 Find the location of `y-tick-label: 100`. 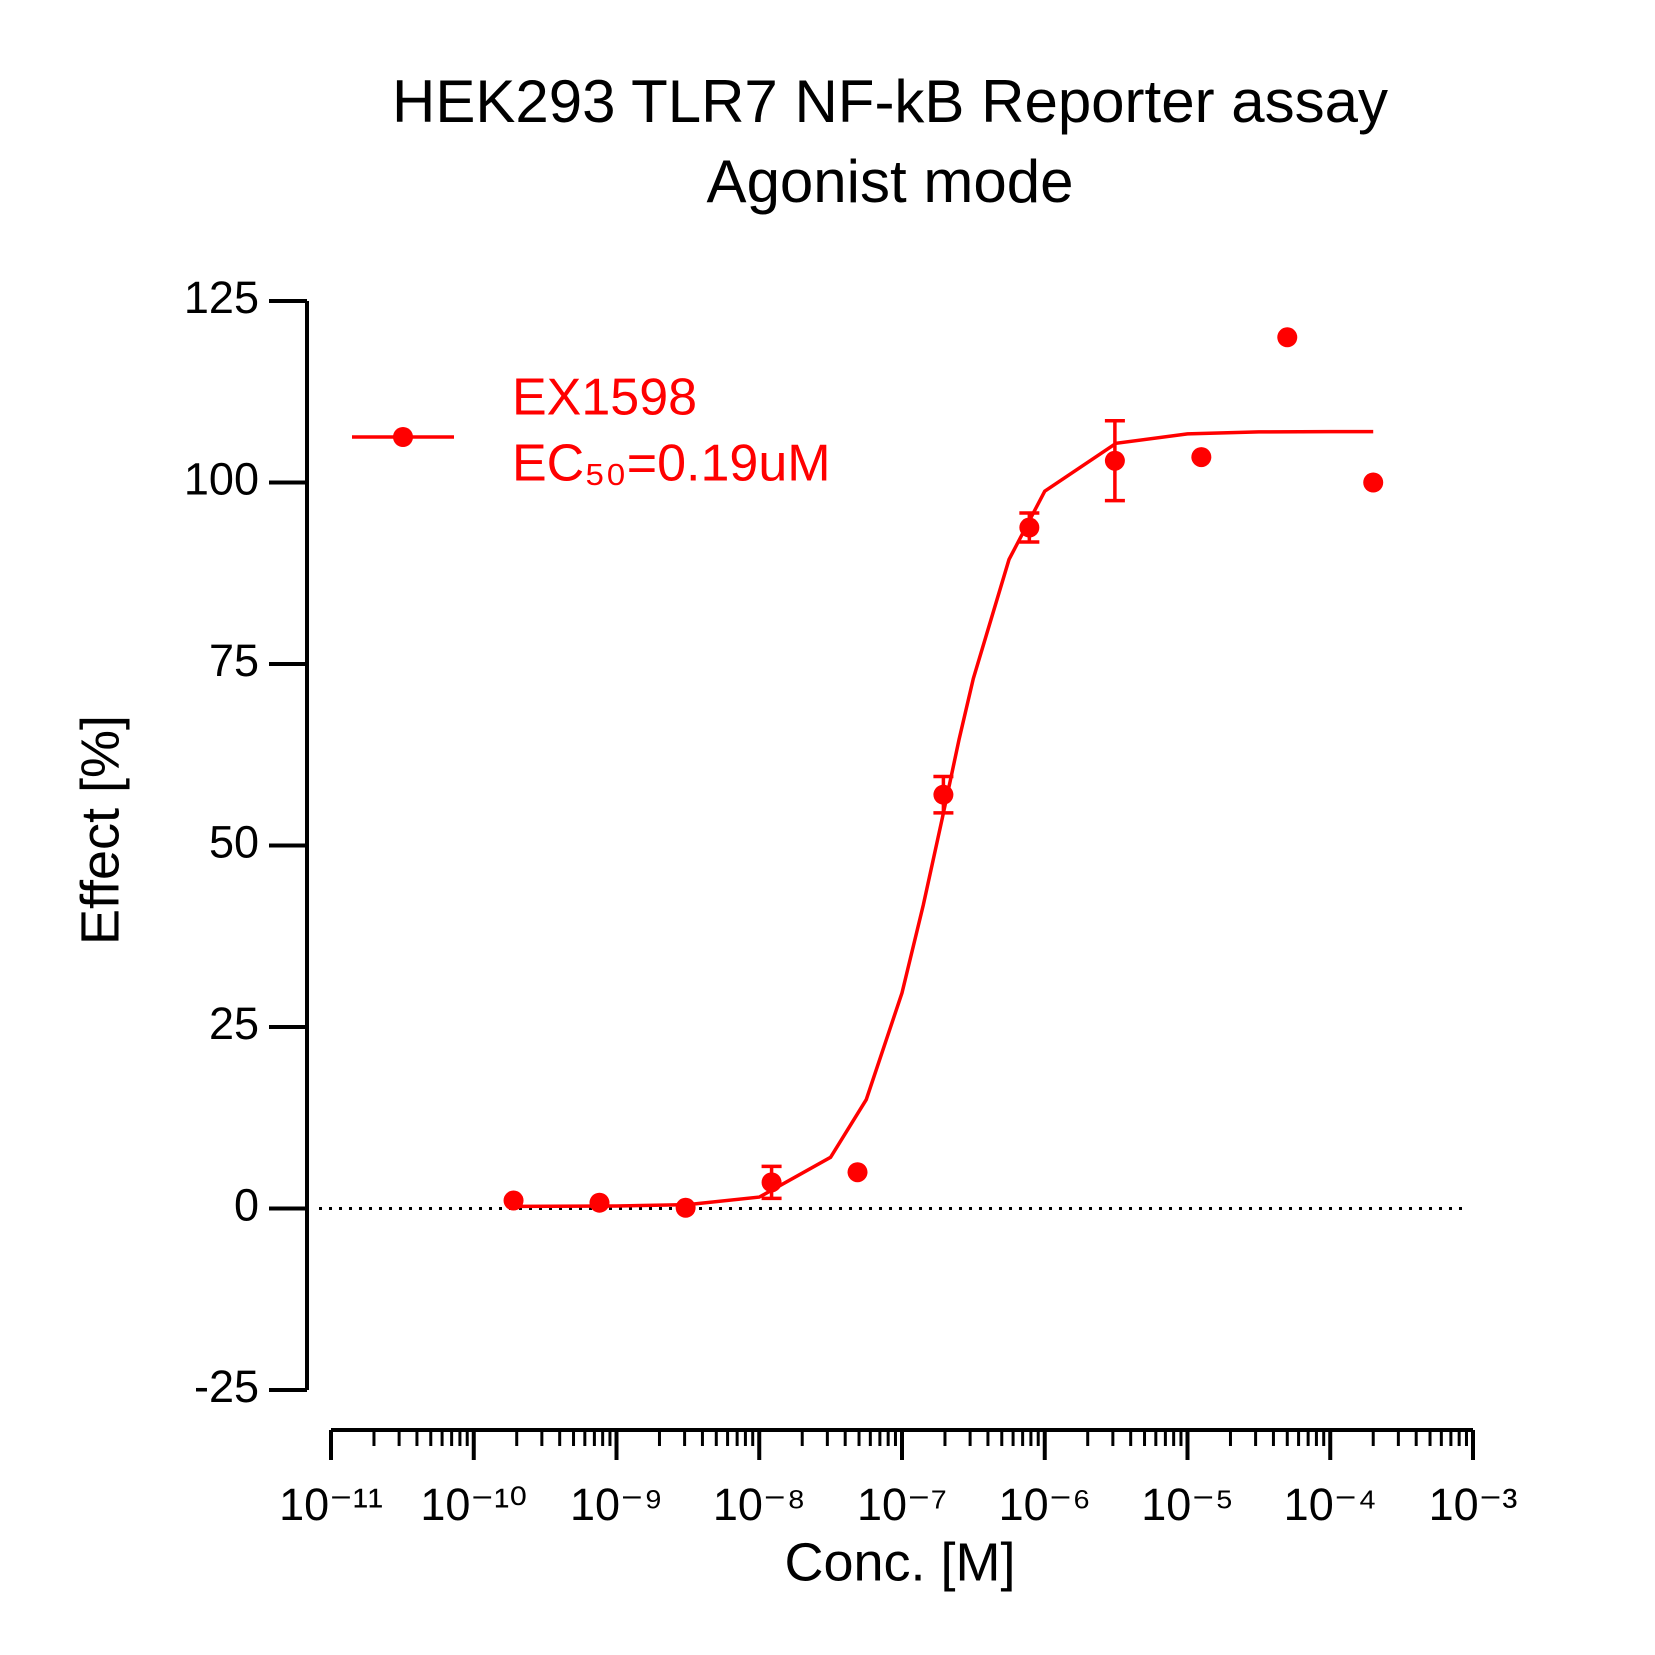

y-tick-label: 100 is located at coordinates (221, 478).